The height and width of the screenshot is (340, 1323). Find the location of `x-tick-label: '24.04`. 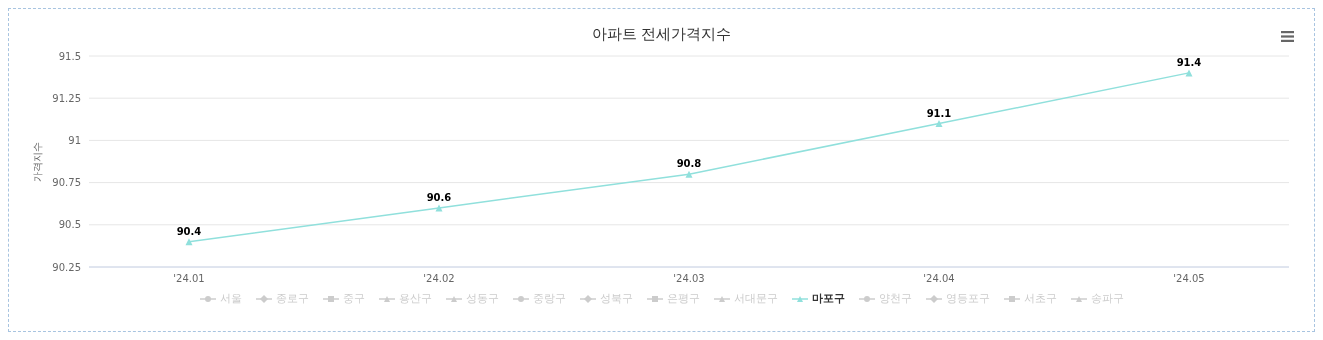

x-tick-label: '24.04 is located at coordinates (939, 279).